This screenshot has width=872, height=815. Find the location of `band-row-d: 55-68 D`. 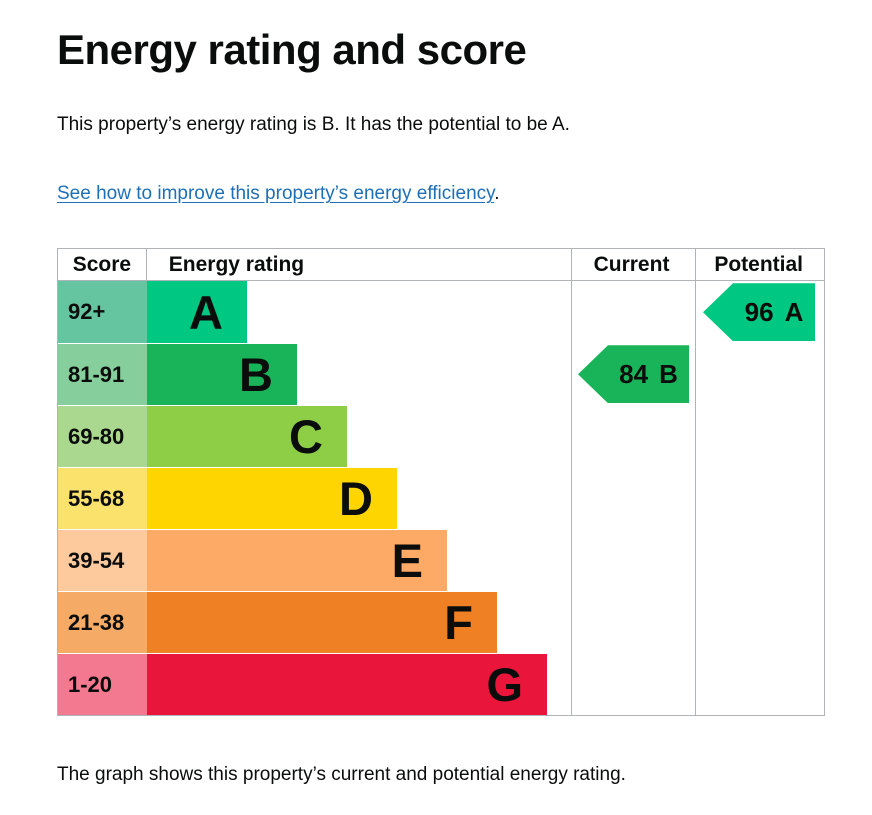

band-row-d: 55-68 D is located at coordinates (441, 498).